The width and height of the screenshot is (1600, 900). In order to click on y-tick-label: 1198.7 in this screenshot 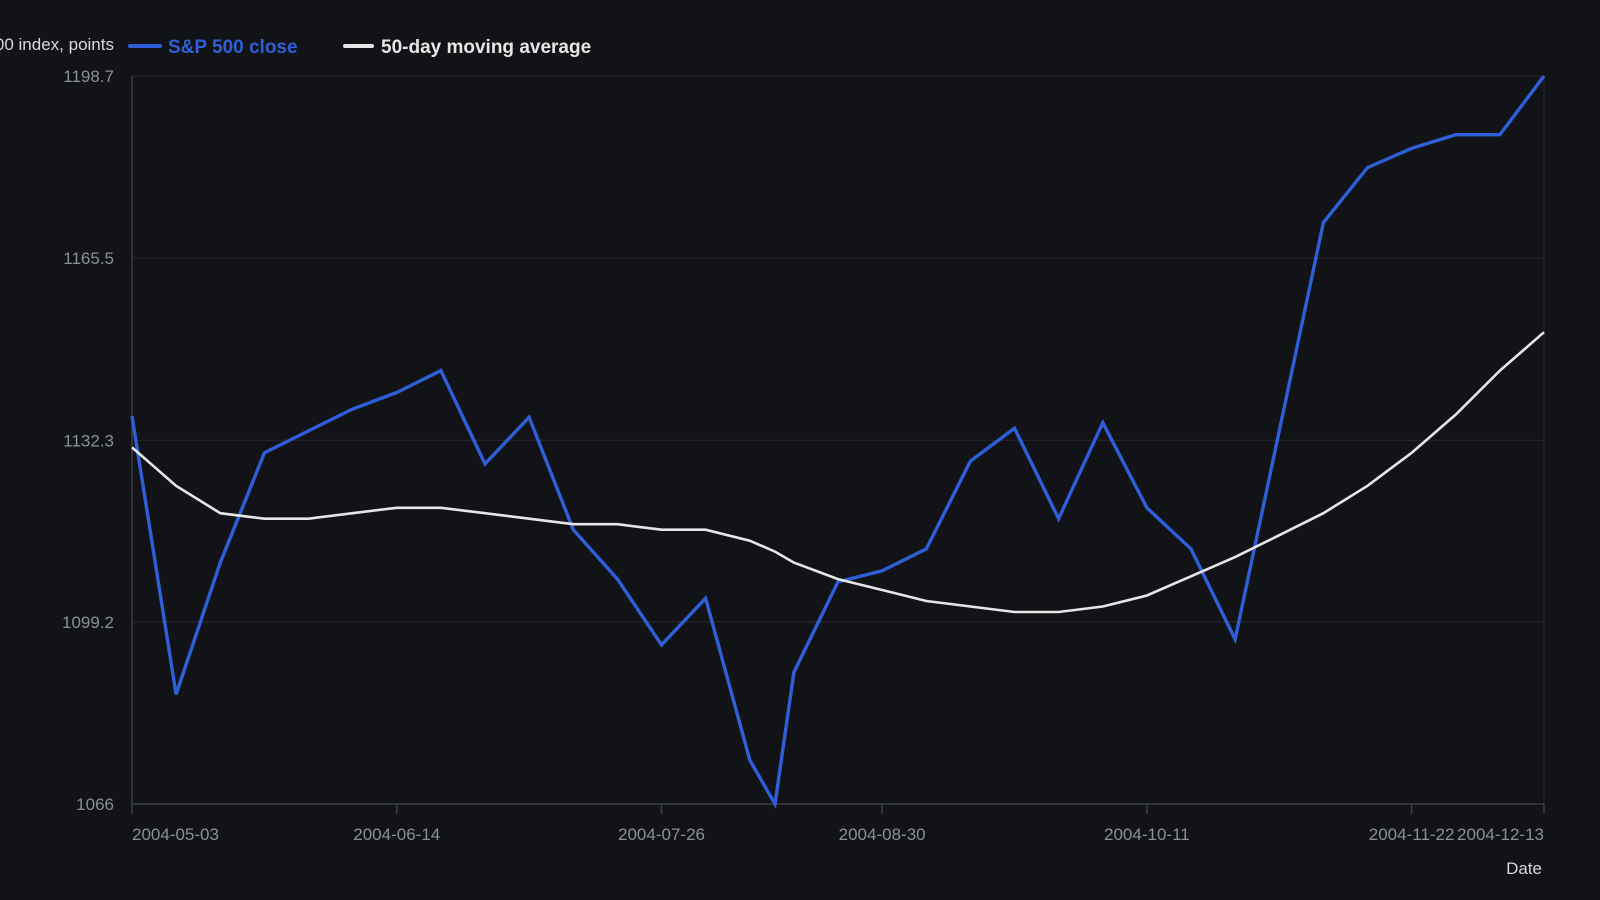, I will do `click(88, 76)`.